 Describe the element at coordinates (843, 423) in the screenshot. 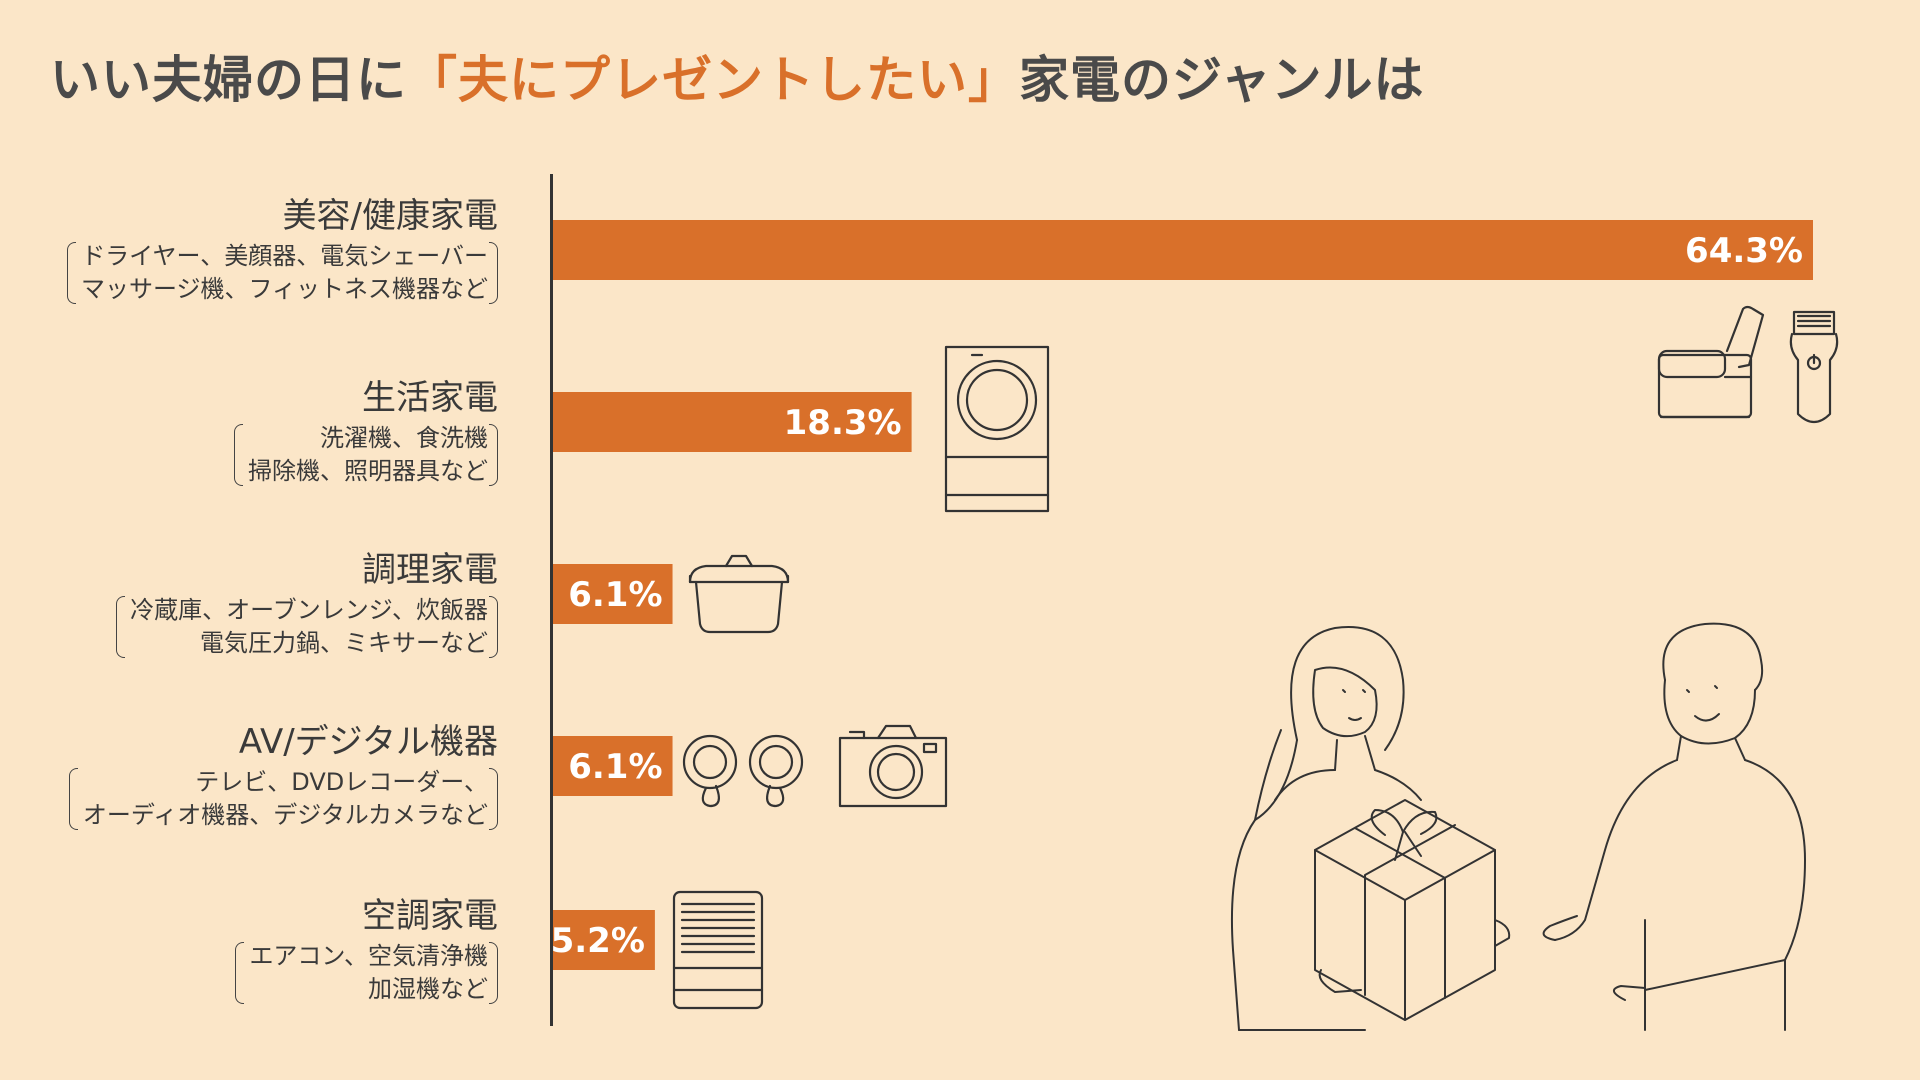

I see `bar-value-label: 18.3%` at that location.